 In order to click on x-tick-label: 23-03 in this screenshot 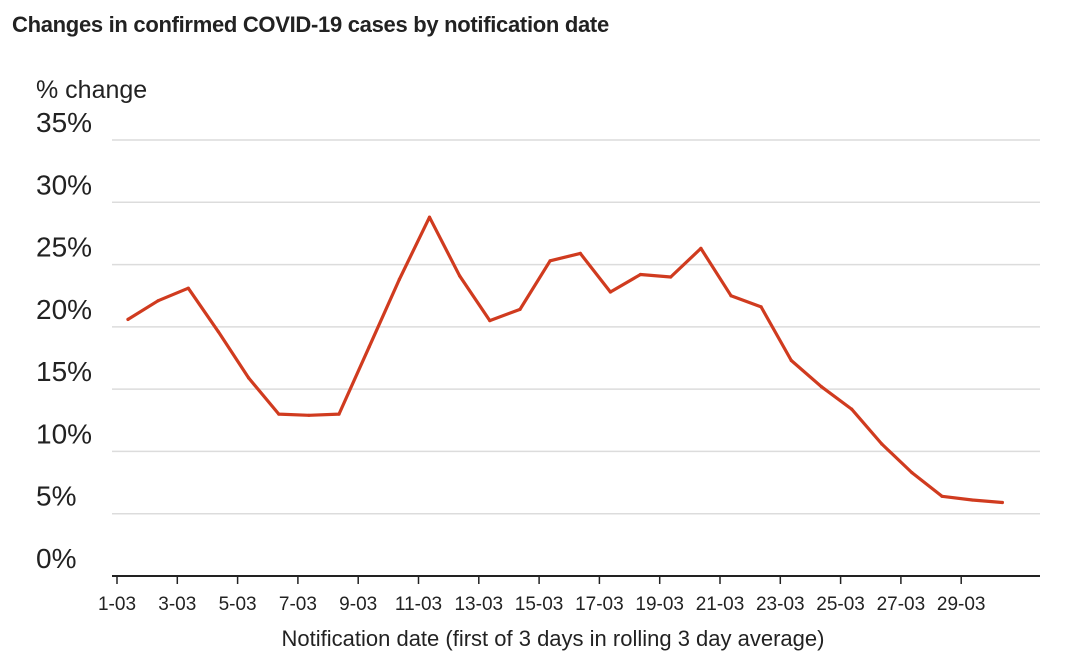, I will do `click(780, 604)`.